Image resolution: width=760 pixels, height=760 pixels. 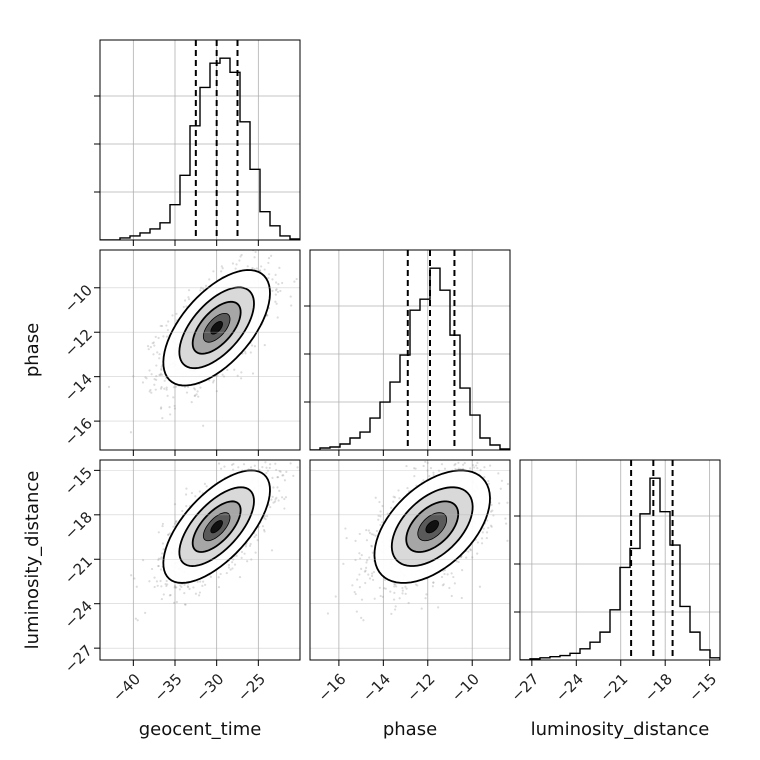 What do you see at coordinates (78, 525) in the screenshot?
I see `y-tick-label: −18` at bounding box center [78, 525].